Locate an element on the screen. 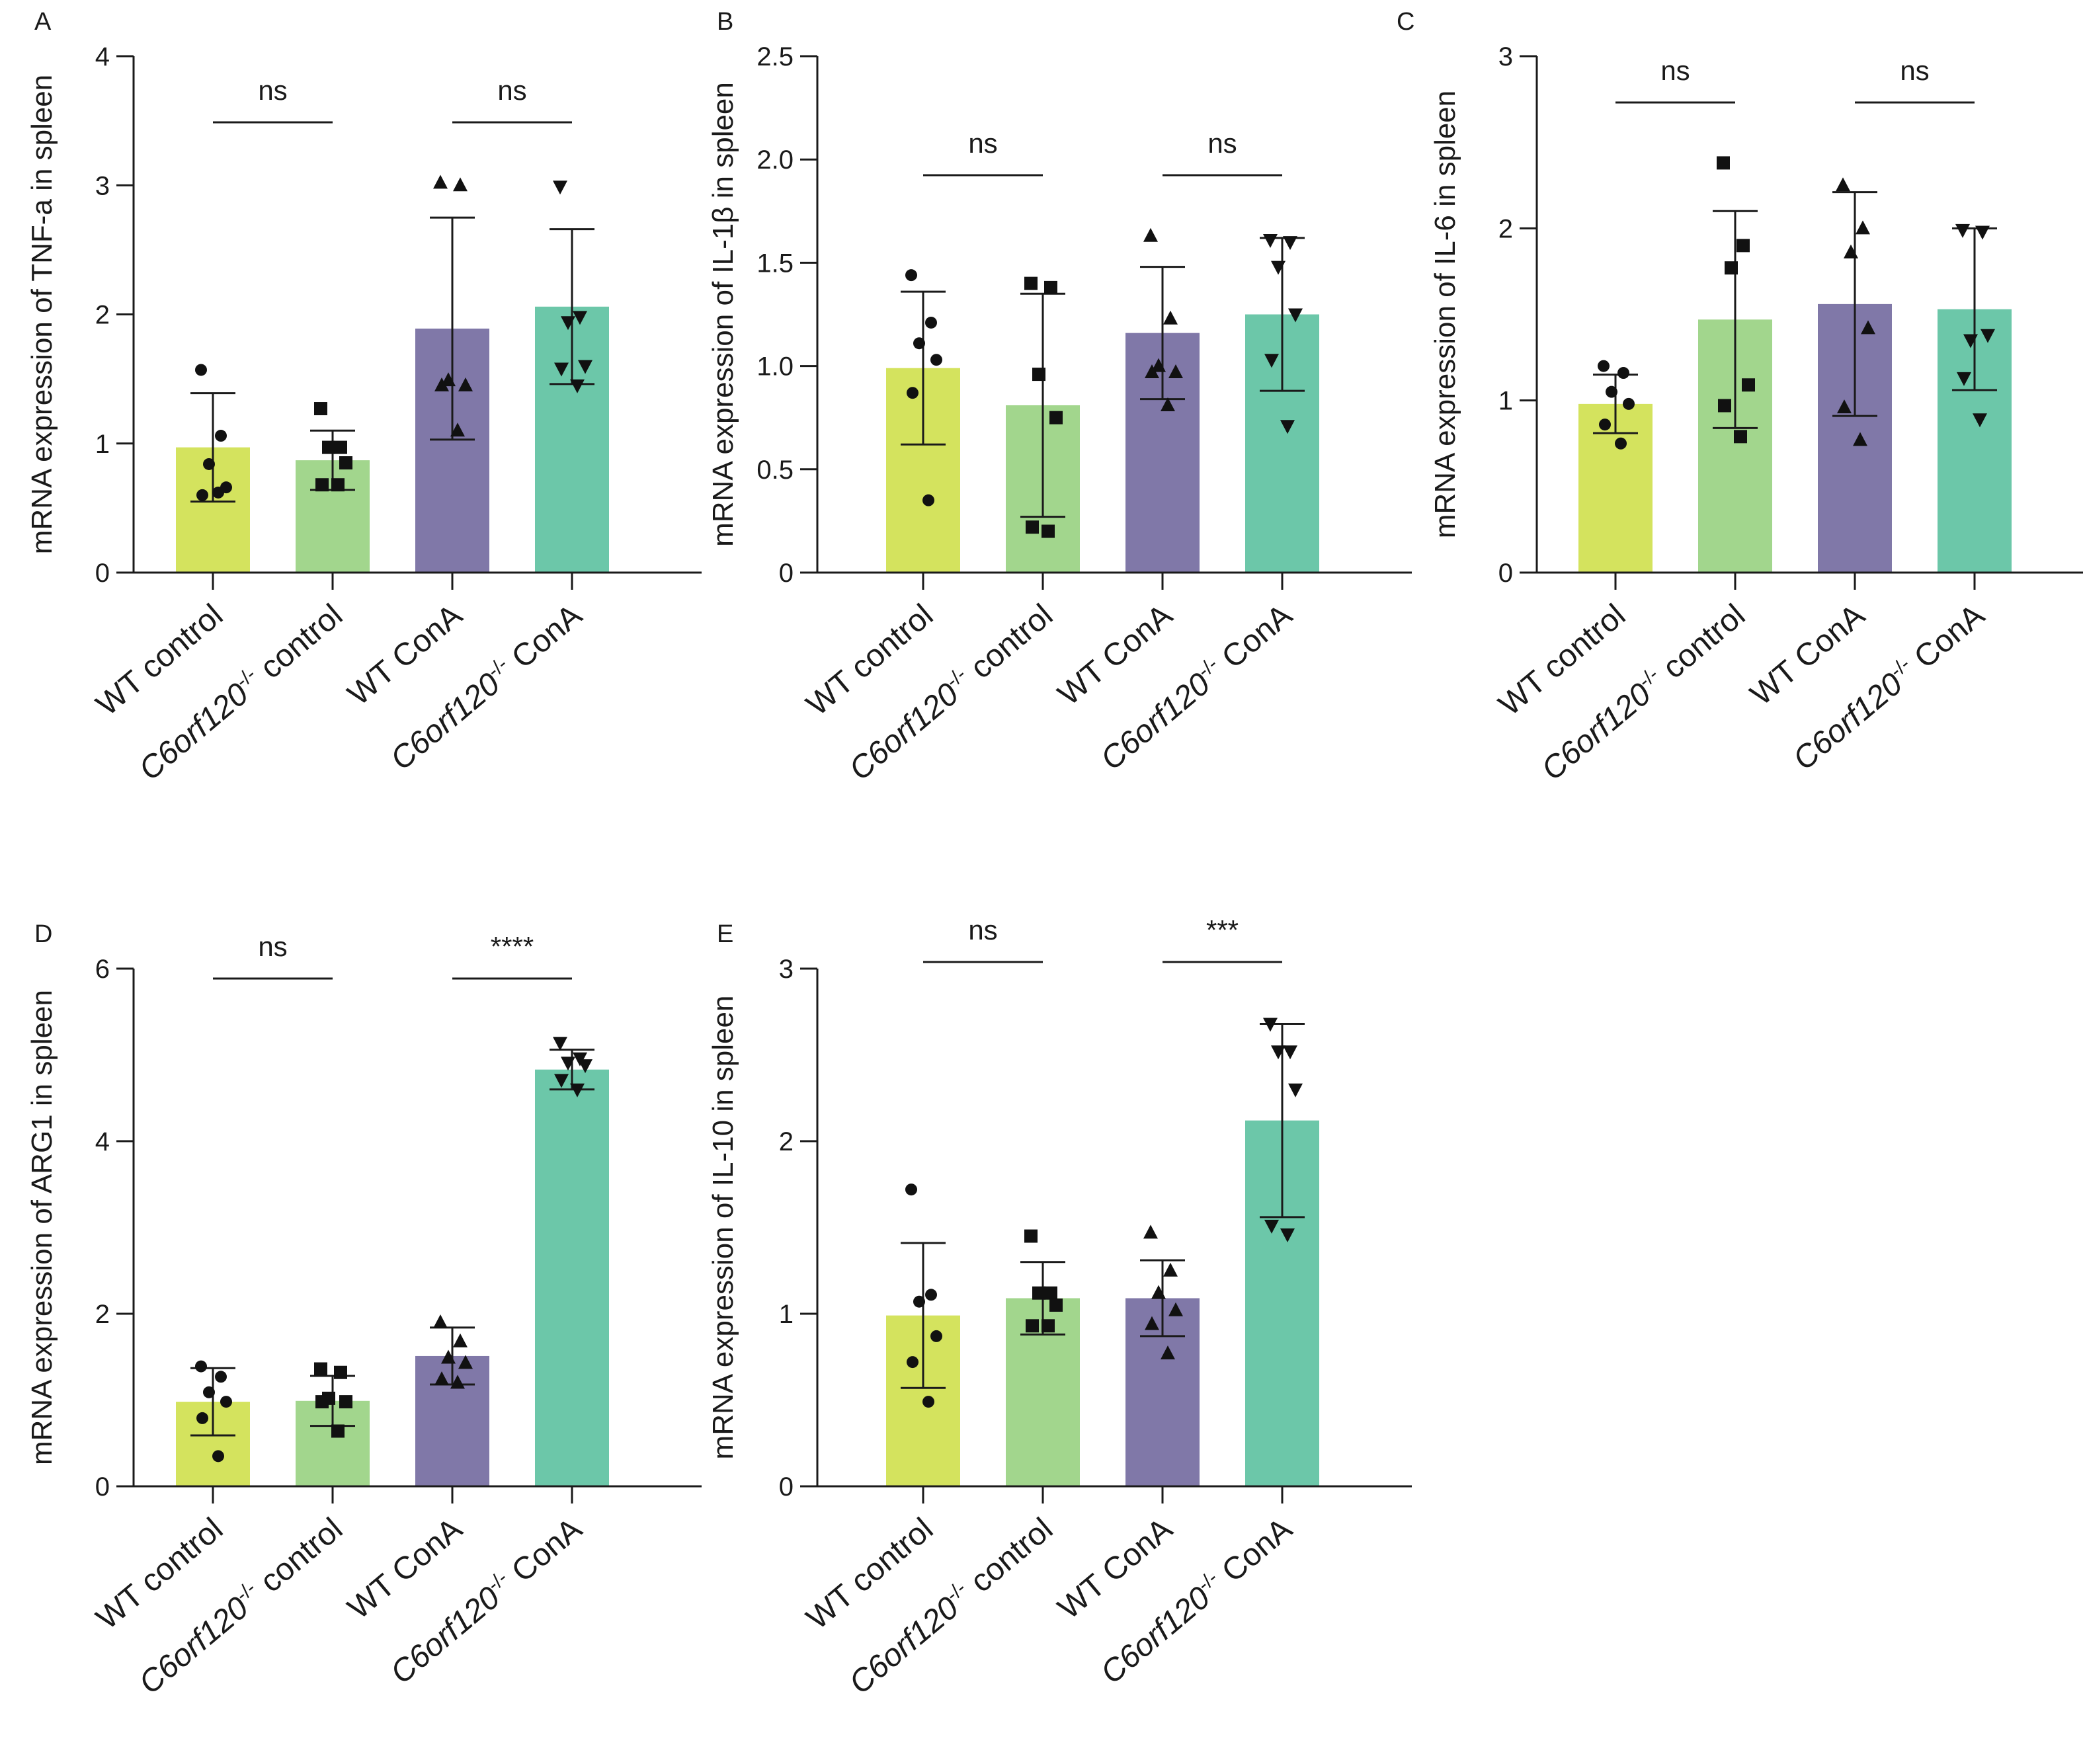 This screenshot has width=2083, height=1764. y-axis-title: mRNA expression of IL-1β in spleen is located at coordinates (723, 314).